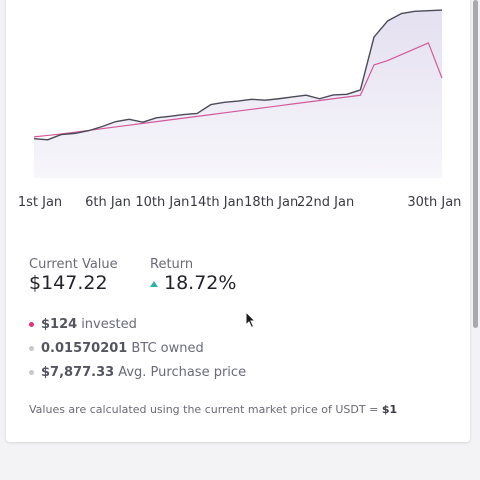 The height and width of the screenshot is (480, 480). What do you see at coordinates (216, 202) in the screenshot?
I see `x-tick-label: 14th Jan` at bounding box center [216, 202].